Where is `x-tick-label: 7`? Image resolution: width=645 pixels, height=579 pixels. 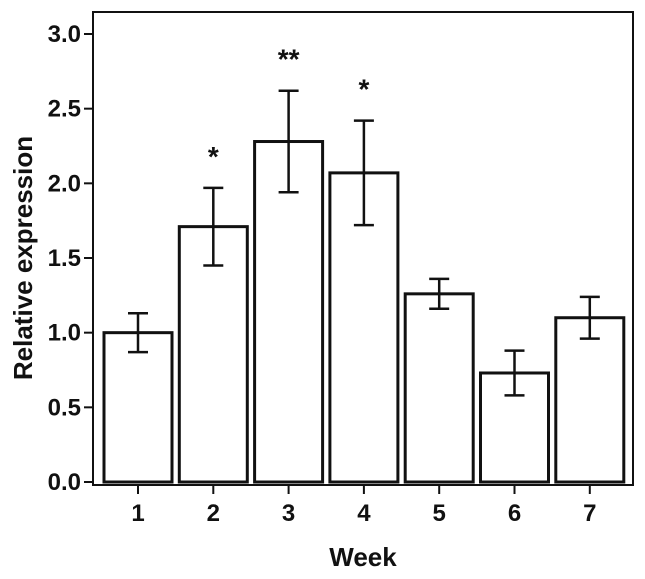
x-tick-label: 7 is located at coordinates (589, 513).